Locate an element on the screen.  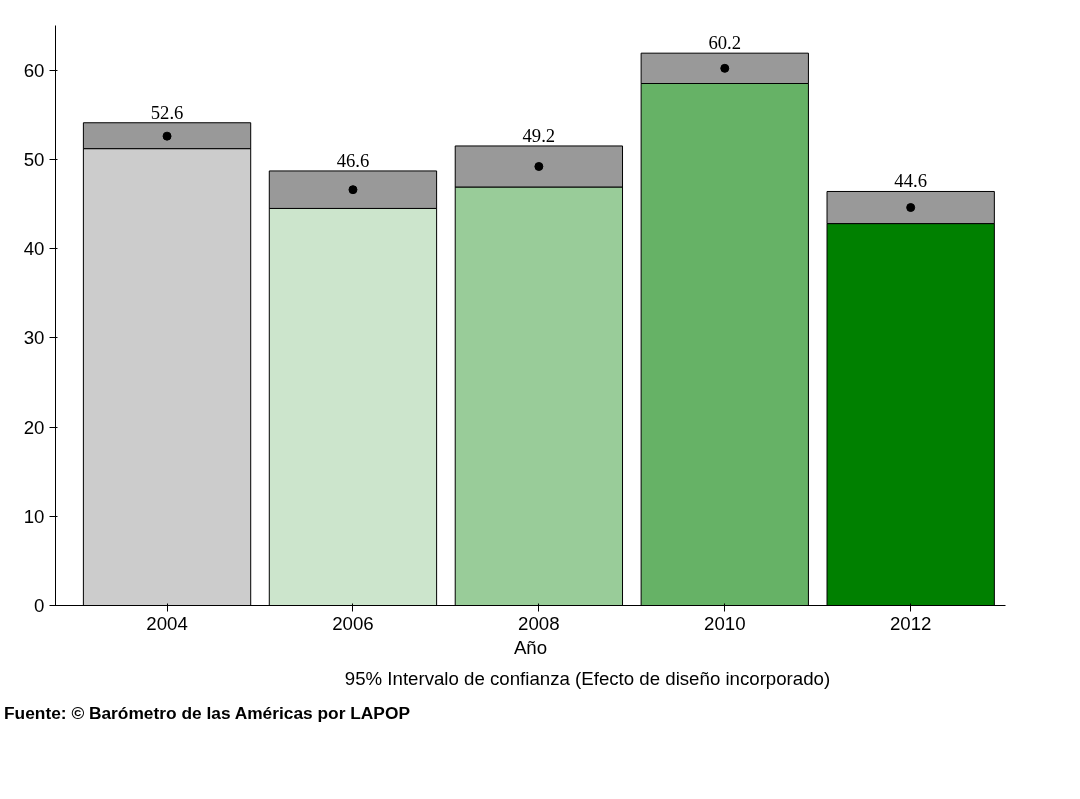
source-note: Fuente: © Barómetro de las Américas por LAPOP is located at coordinates (207, 713).